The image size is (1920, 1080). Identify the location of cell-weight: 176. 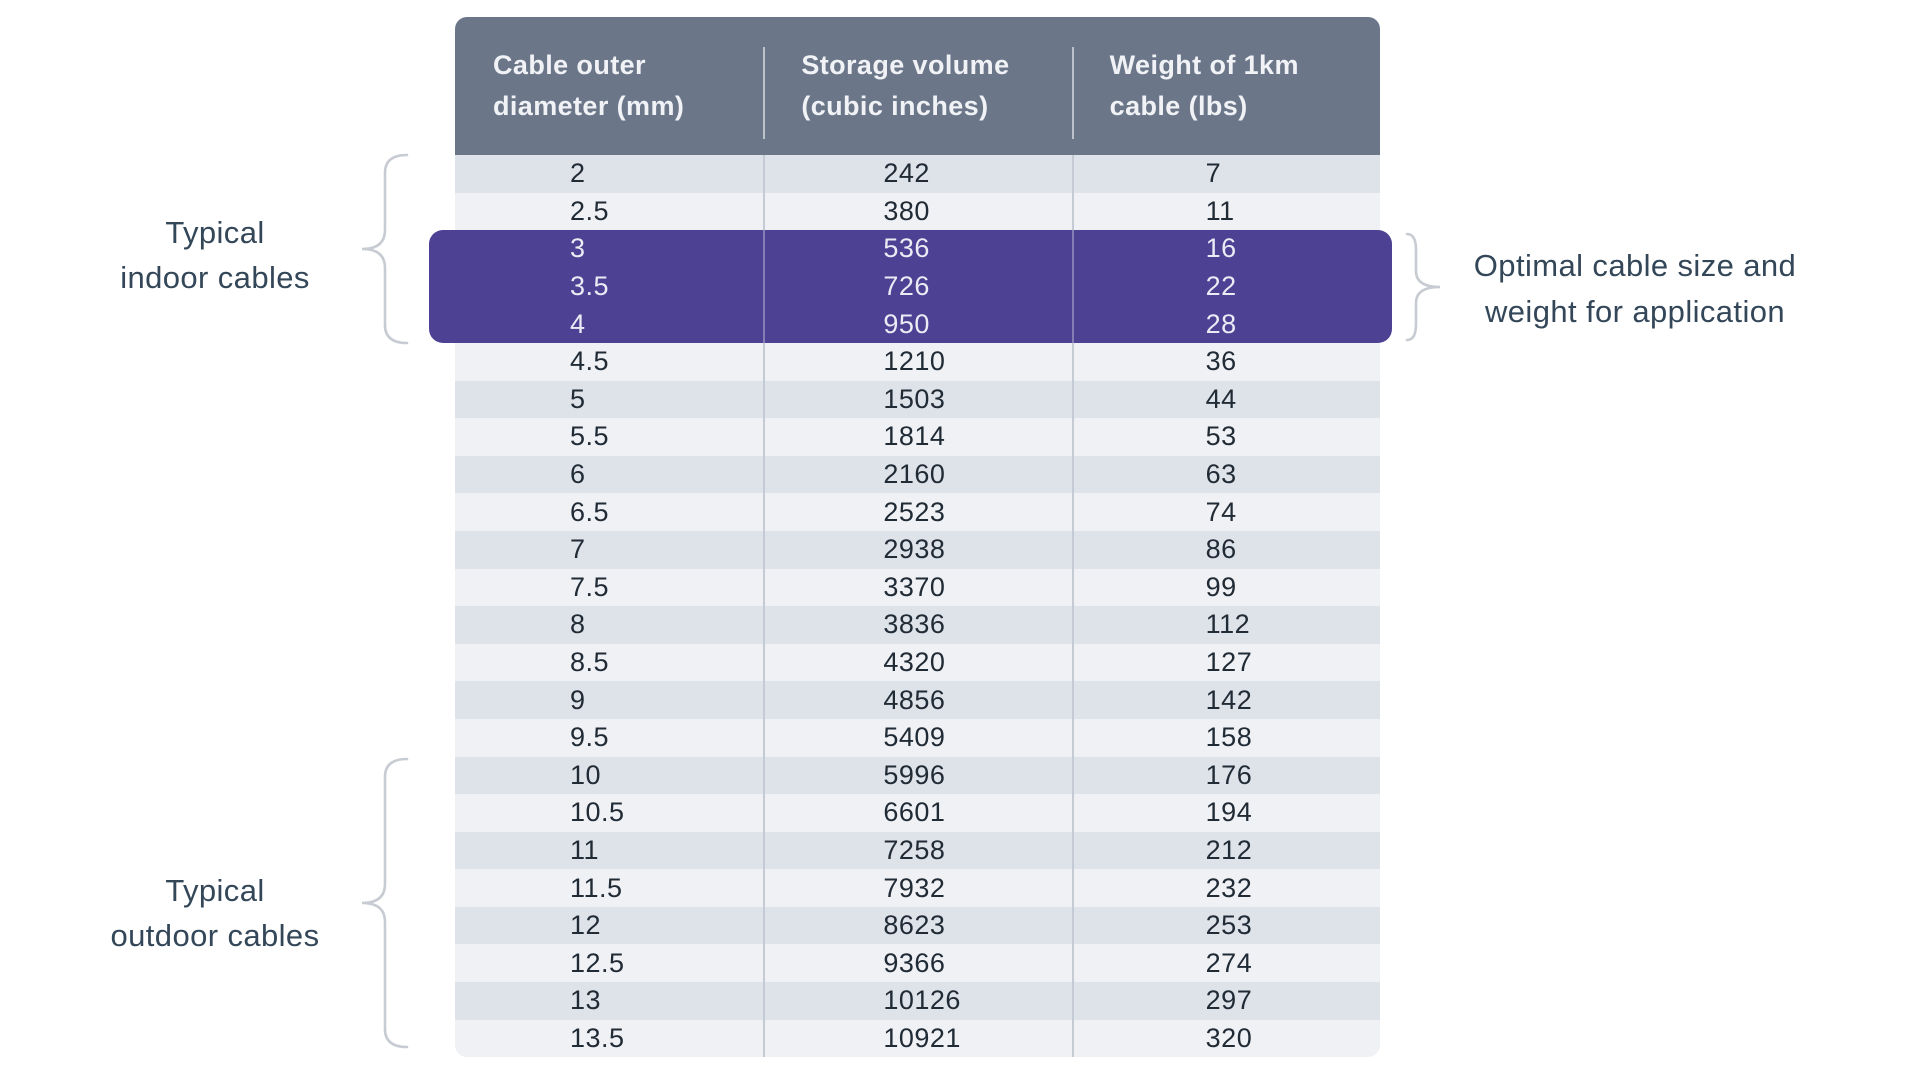
(1225, 775).